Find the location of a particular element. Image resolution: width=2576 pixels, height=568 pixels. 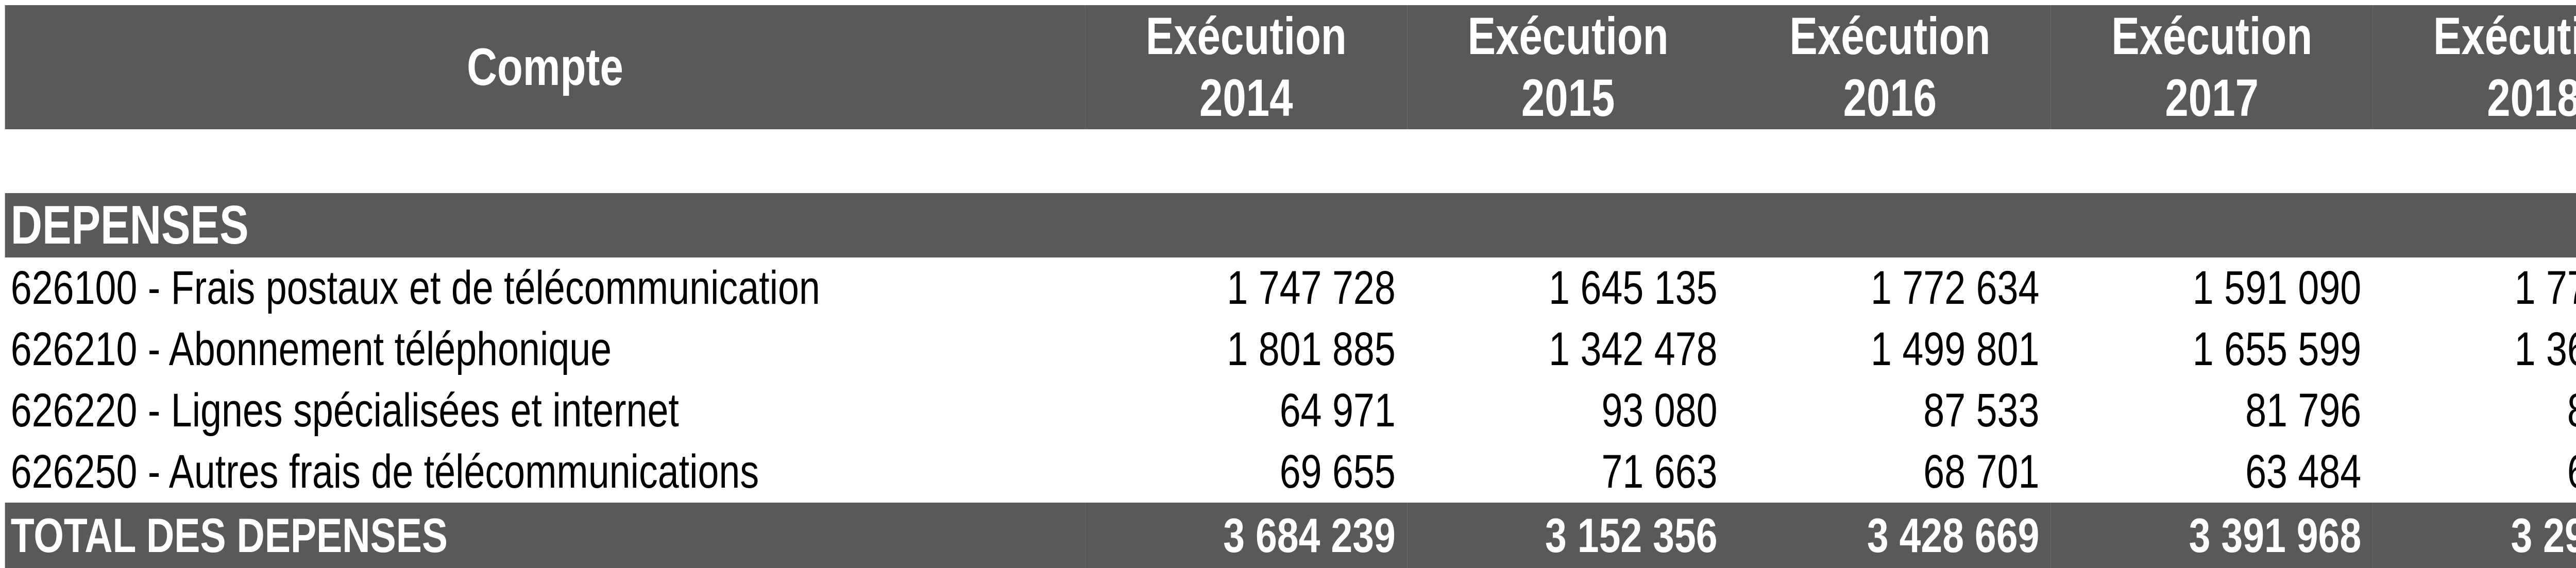

spacer-row is located at coordinates (1290, 161).